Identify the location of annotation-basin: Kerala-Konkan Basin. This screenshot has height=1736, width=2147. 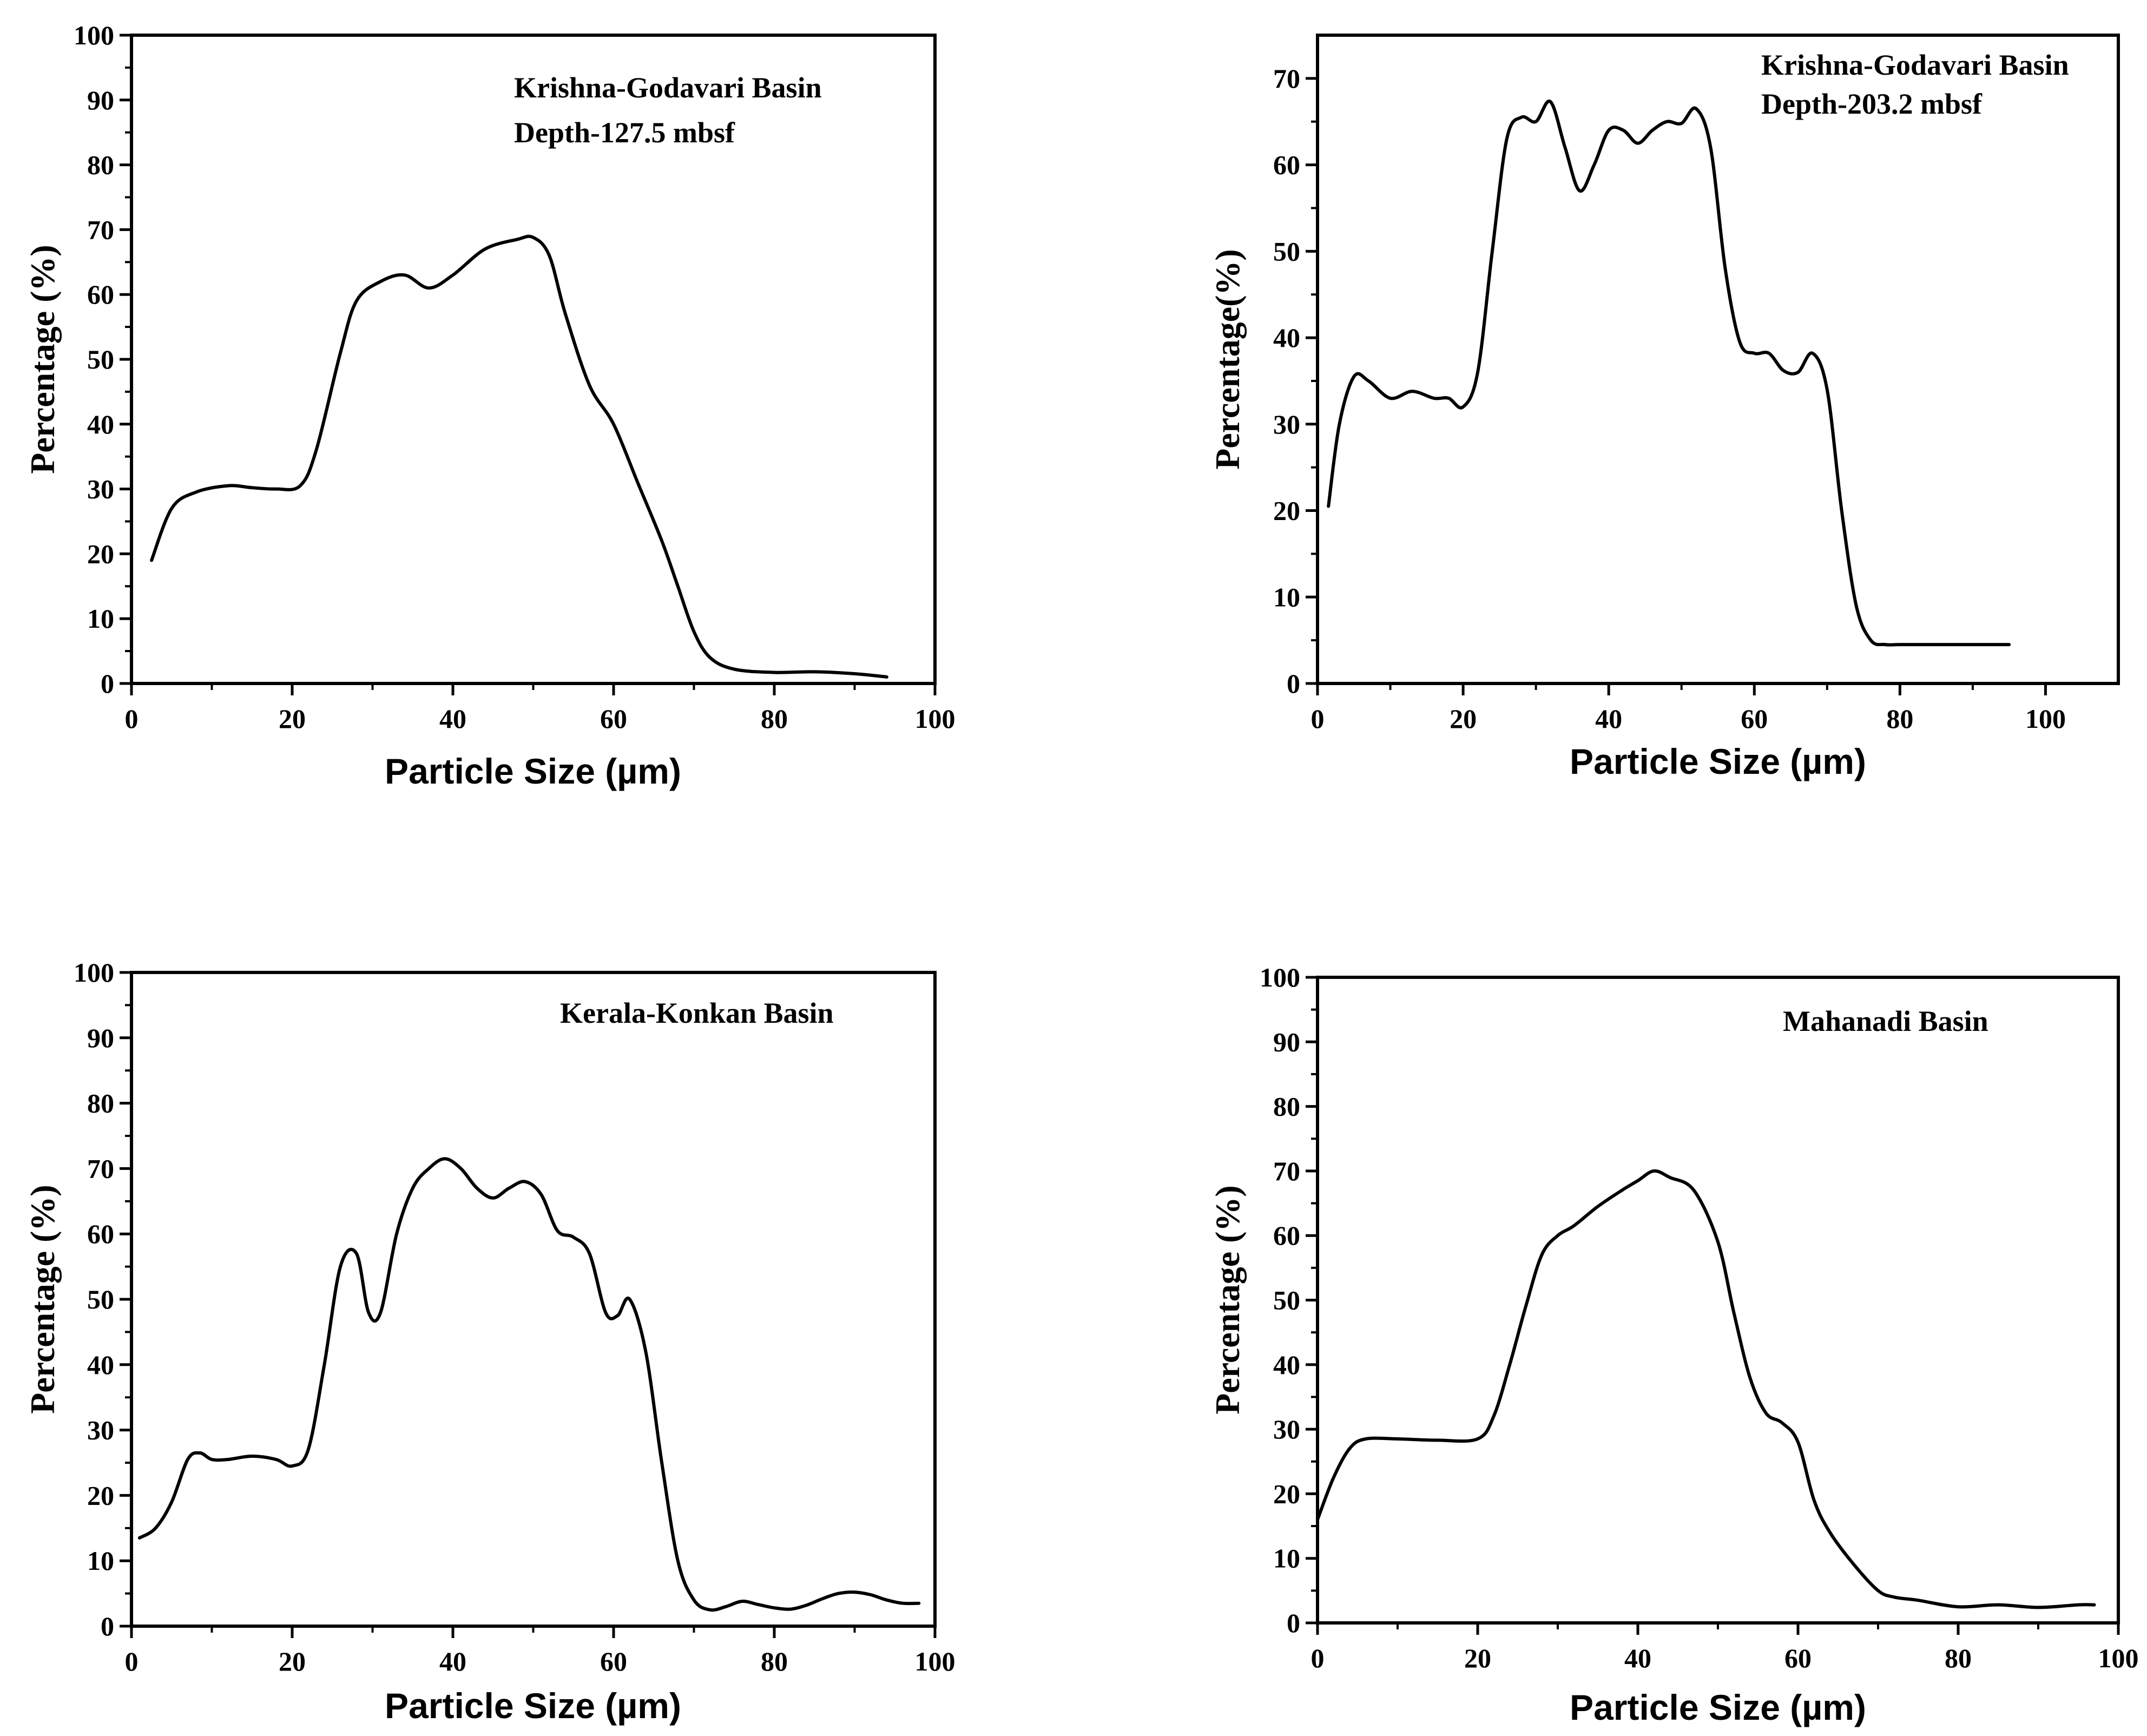
(697, 1013).